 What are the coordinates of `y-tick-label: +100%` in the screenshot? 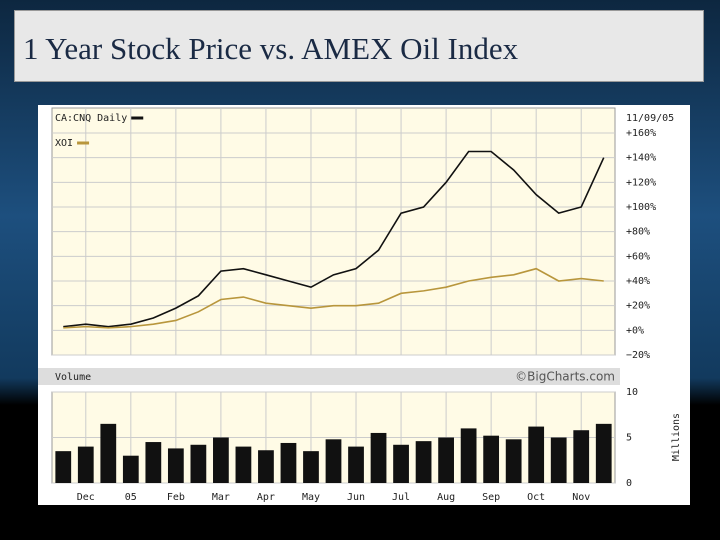 It's located at (641, 207).